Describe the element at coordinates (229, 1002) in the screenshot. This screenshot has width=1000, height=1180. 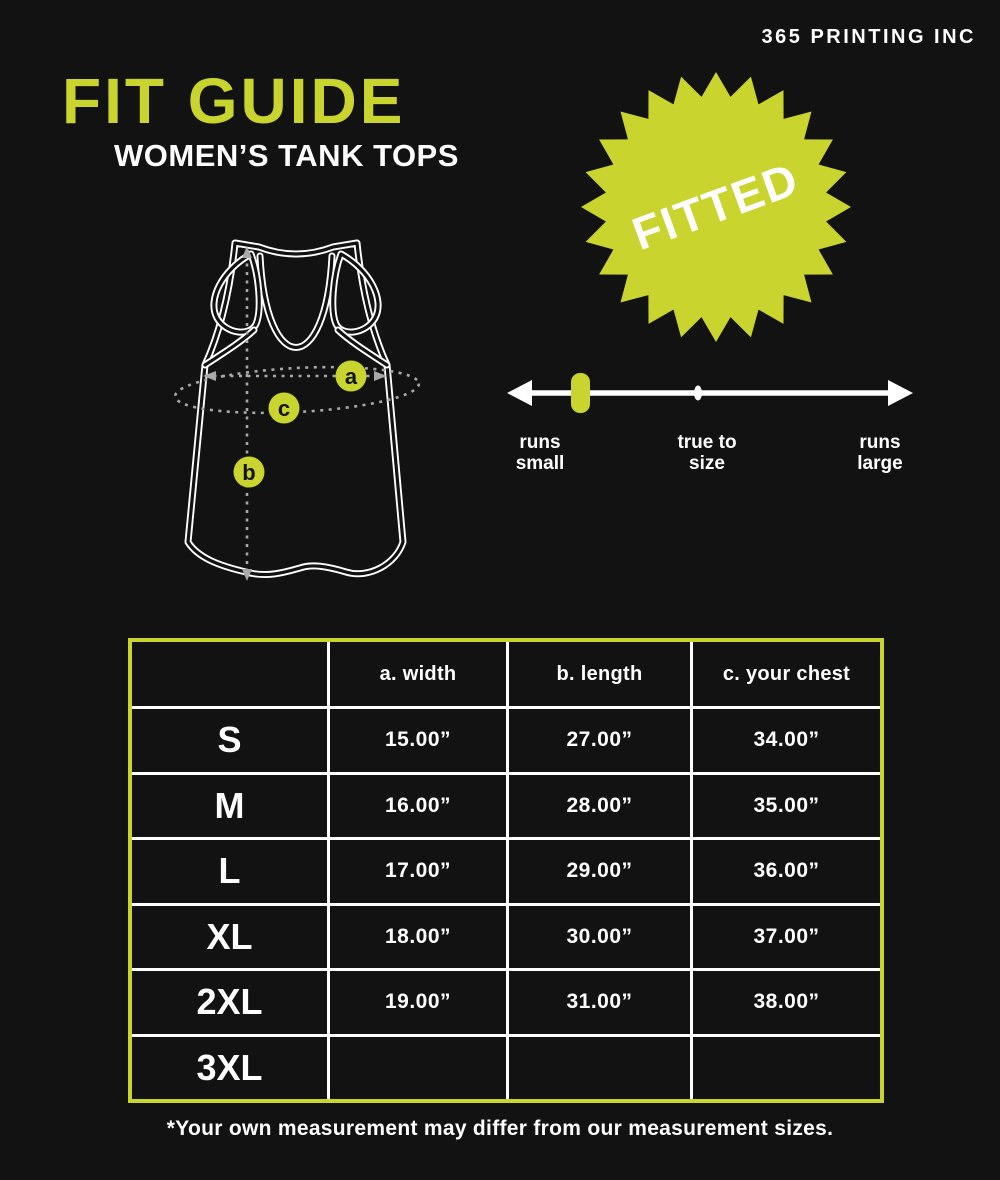
I see `size-label: 2XL` at that location.